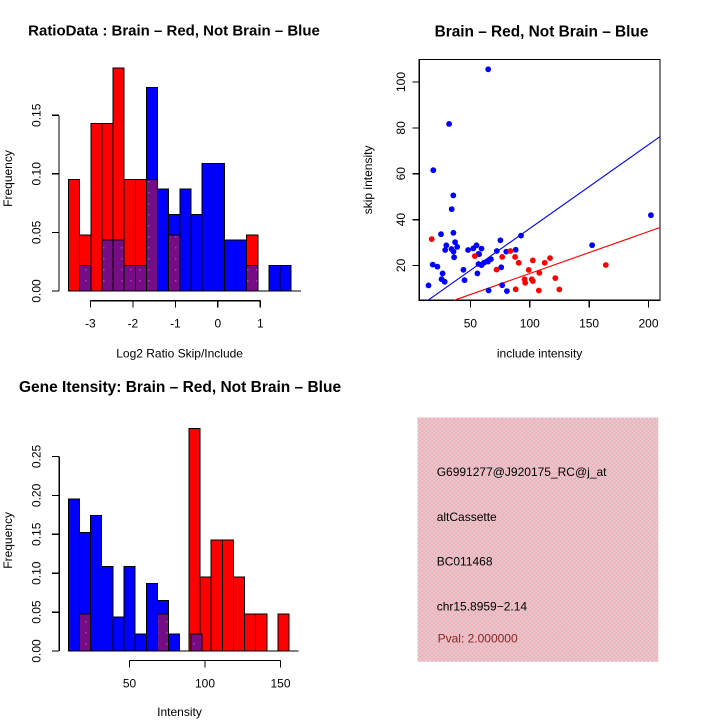 This screenshot has height=720, width=720. I want to click on svg-text: 80, so click(401, 128).